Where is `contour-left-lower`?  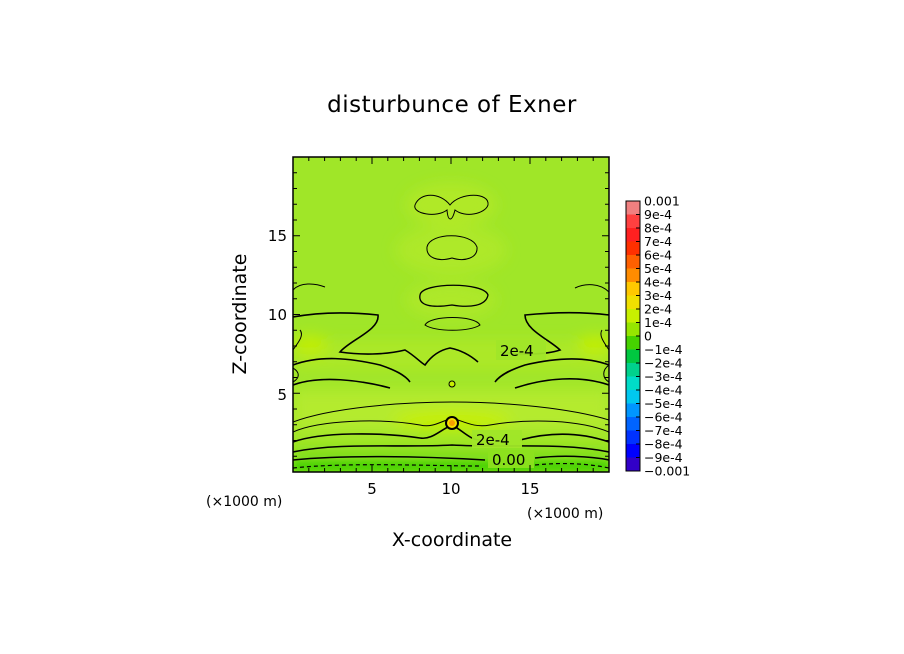 contour-left-lower is located at coordinates (342, 383).